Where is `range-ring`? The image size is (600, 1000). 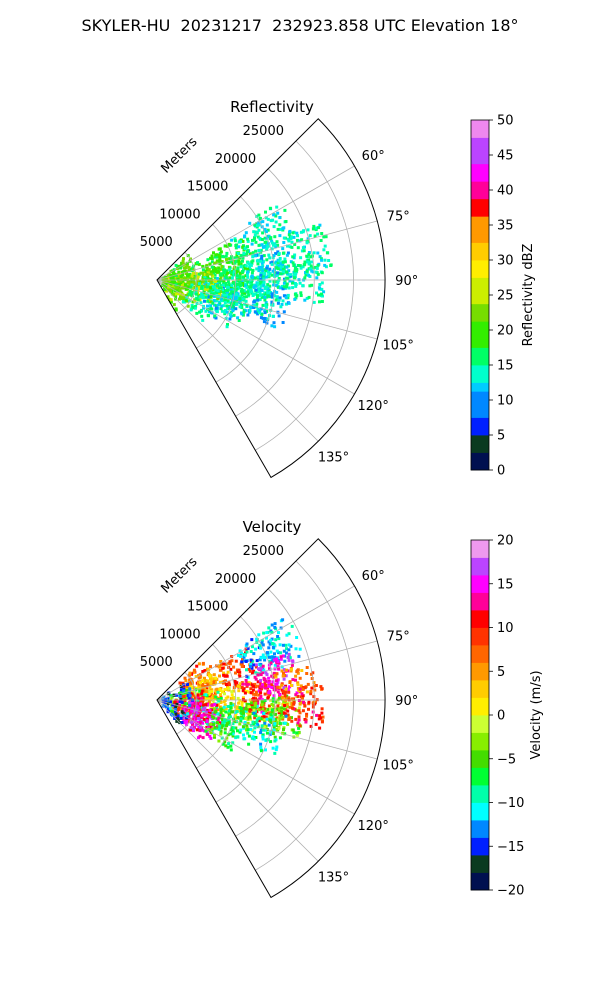 range-ring is located at coordinates (245, 289).